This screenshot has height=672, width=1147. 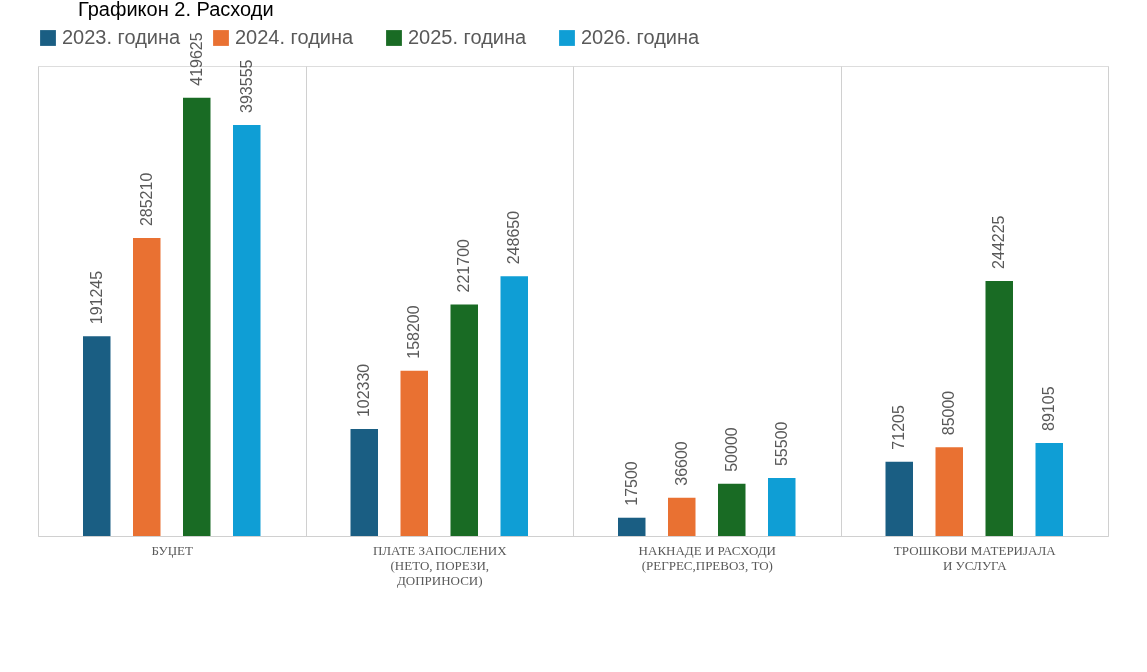 I want to click on chart-title: Графикон 2. Расходи, so click(x=176, y=10).